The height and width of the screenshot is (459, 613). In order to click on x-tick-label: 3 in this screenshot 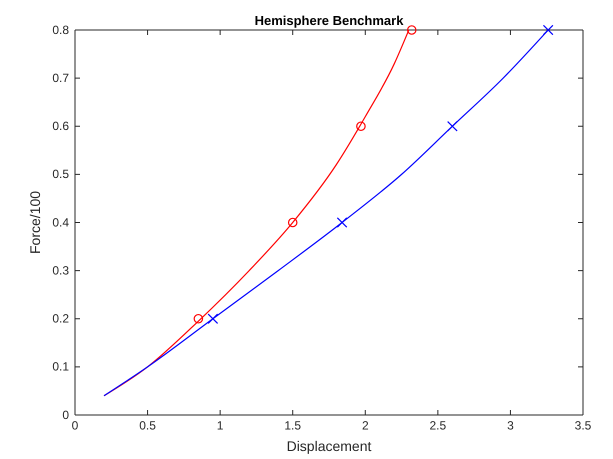, I will do `click(510, 425)`.